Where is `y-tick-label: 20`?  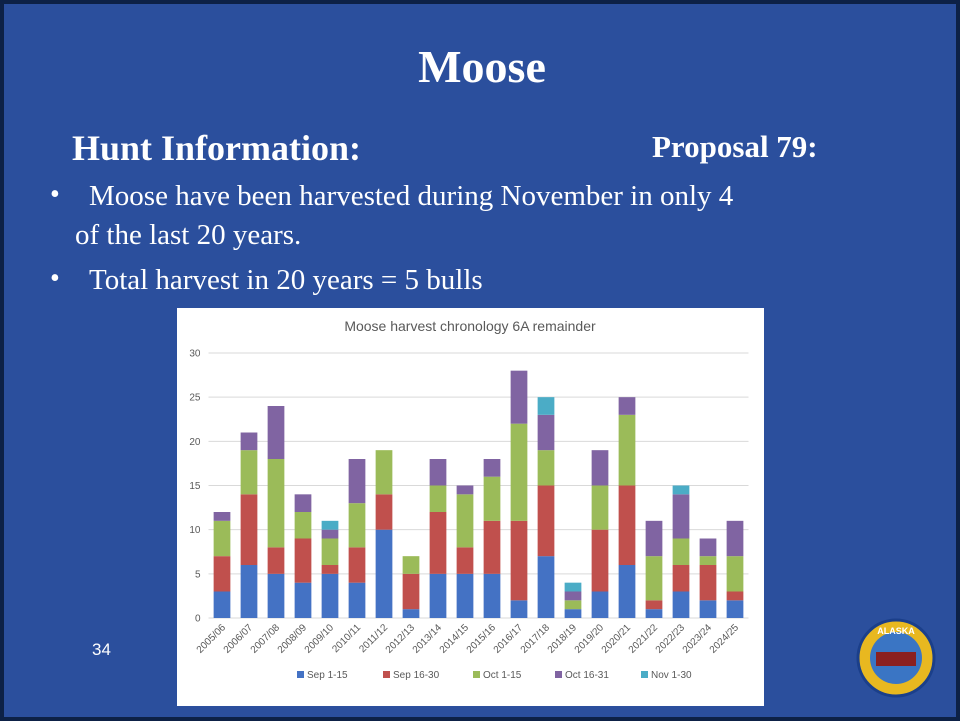 y-tick-label: 20 is located at coordinates (195, 442).